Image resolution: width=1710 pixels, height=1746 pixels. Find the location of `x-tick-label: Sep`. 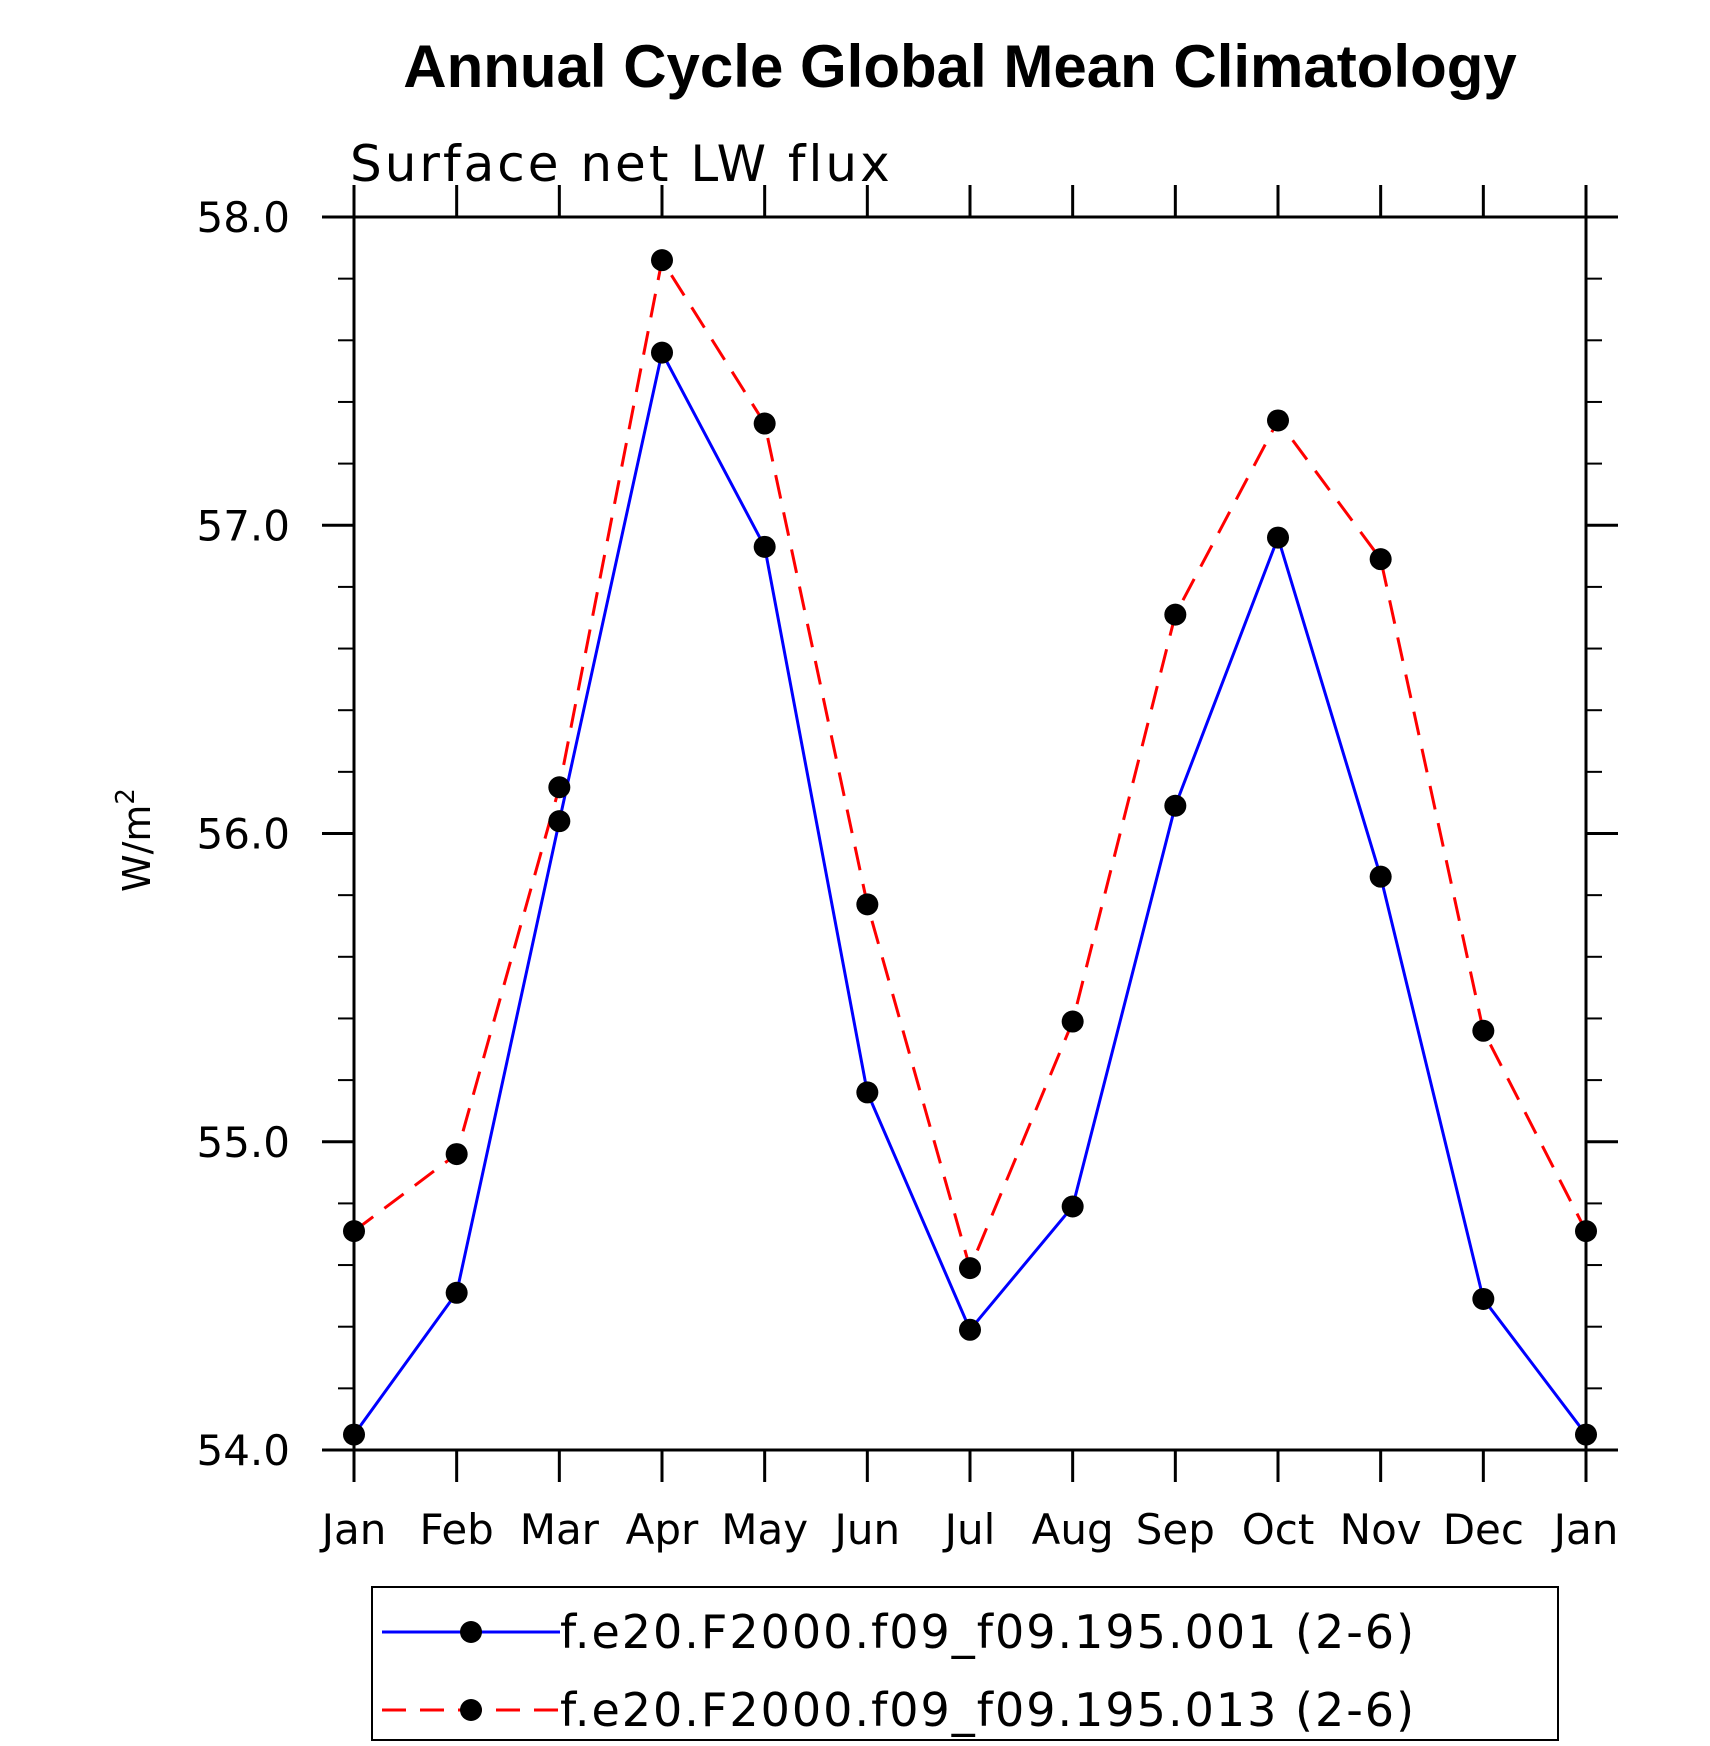

x-tick-label: Sep is located at coordinates (1175, 1529).